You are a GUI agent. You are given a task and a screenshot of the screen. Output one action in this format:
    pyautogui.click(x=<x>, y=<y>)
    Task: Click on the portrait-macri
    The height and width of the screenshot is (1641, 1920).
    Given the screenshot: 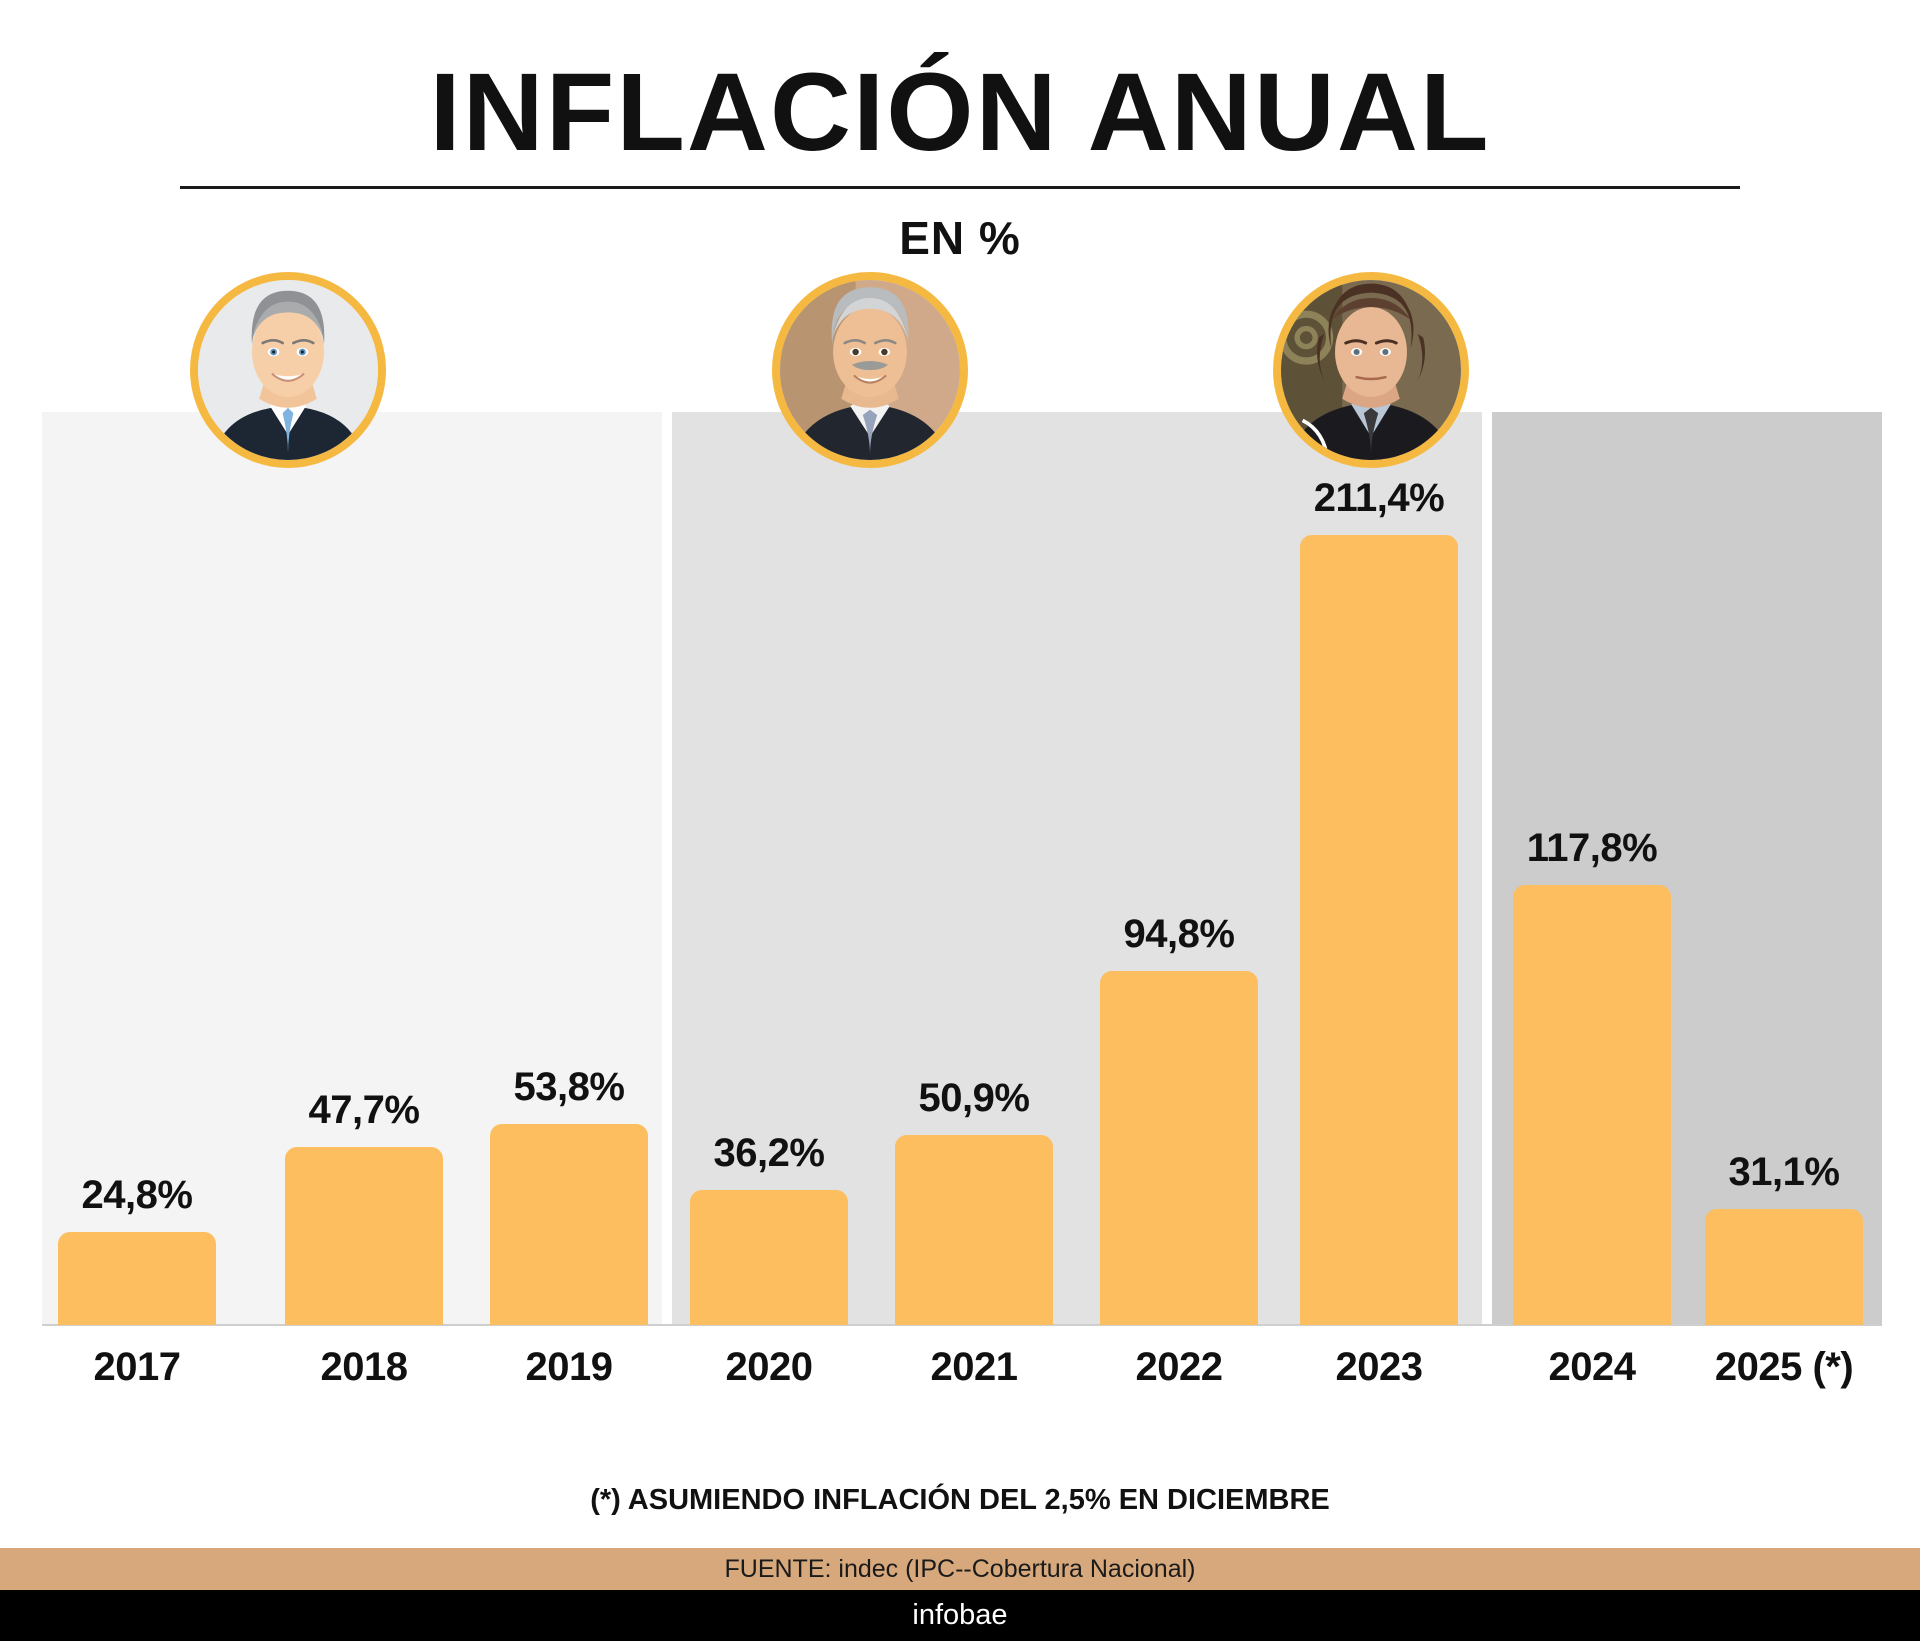 What is the action you would take?
    pyautogui.click(x=288, y=370)
    